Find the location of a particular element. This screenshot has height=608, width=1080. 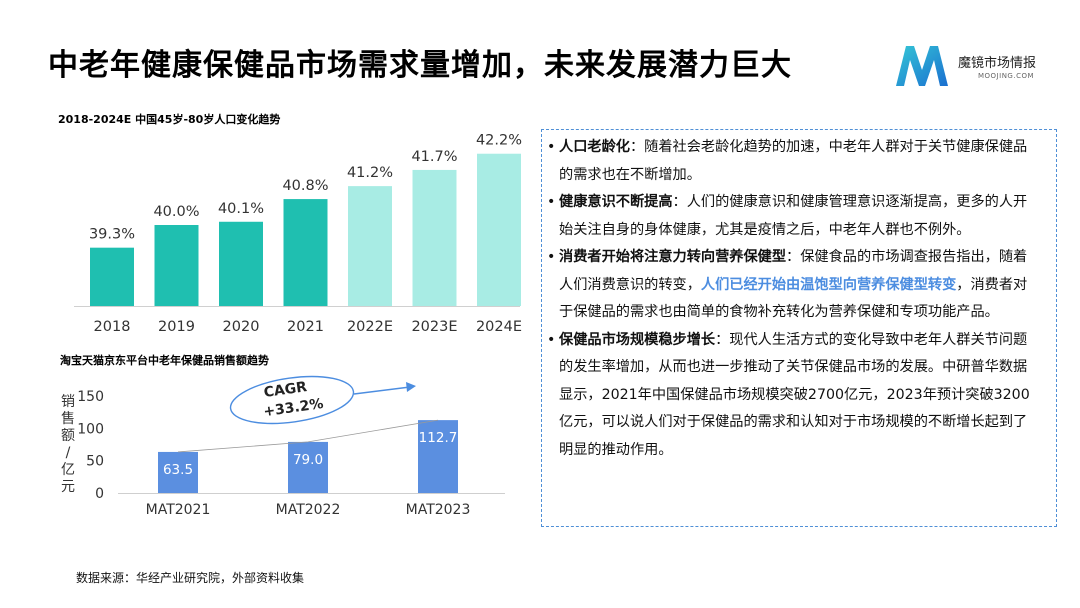

data-label: 39.3% is located at coordinates (112, 235).